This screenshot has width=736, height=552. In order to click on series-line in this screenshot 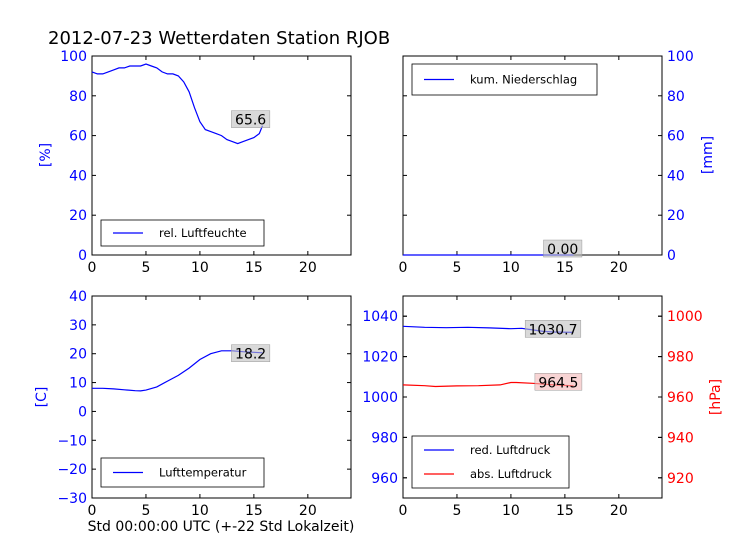, I will do `click(177, 104)`.